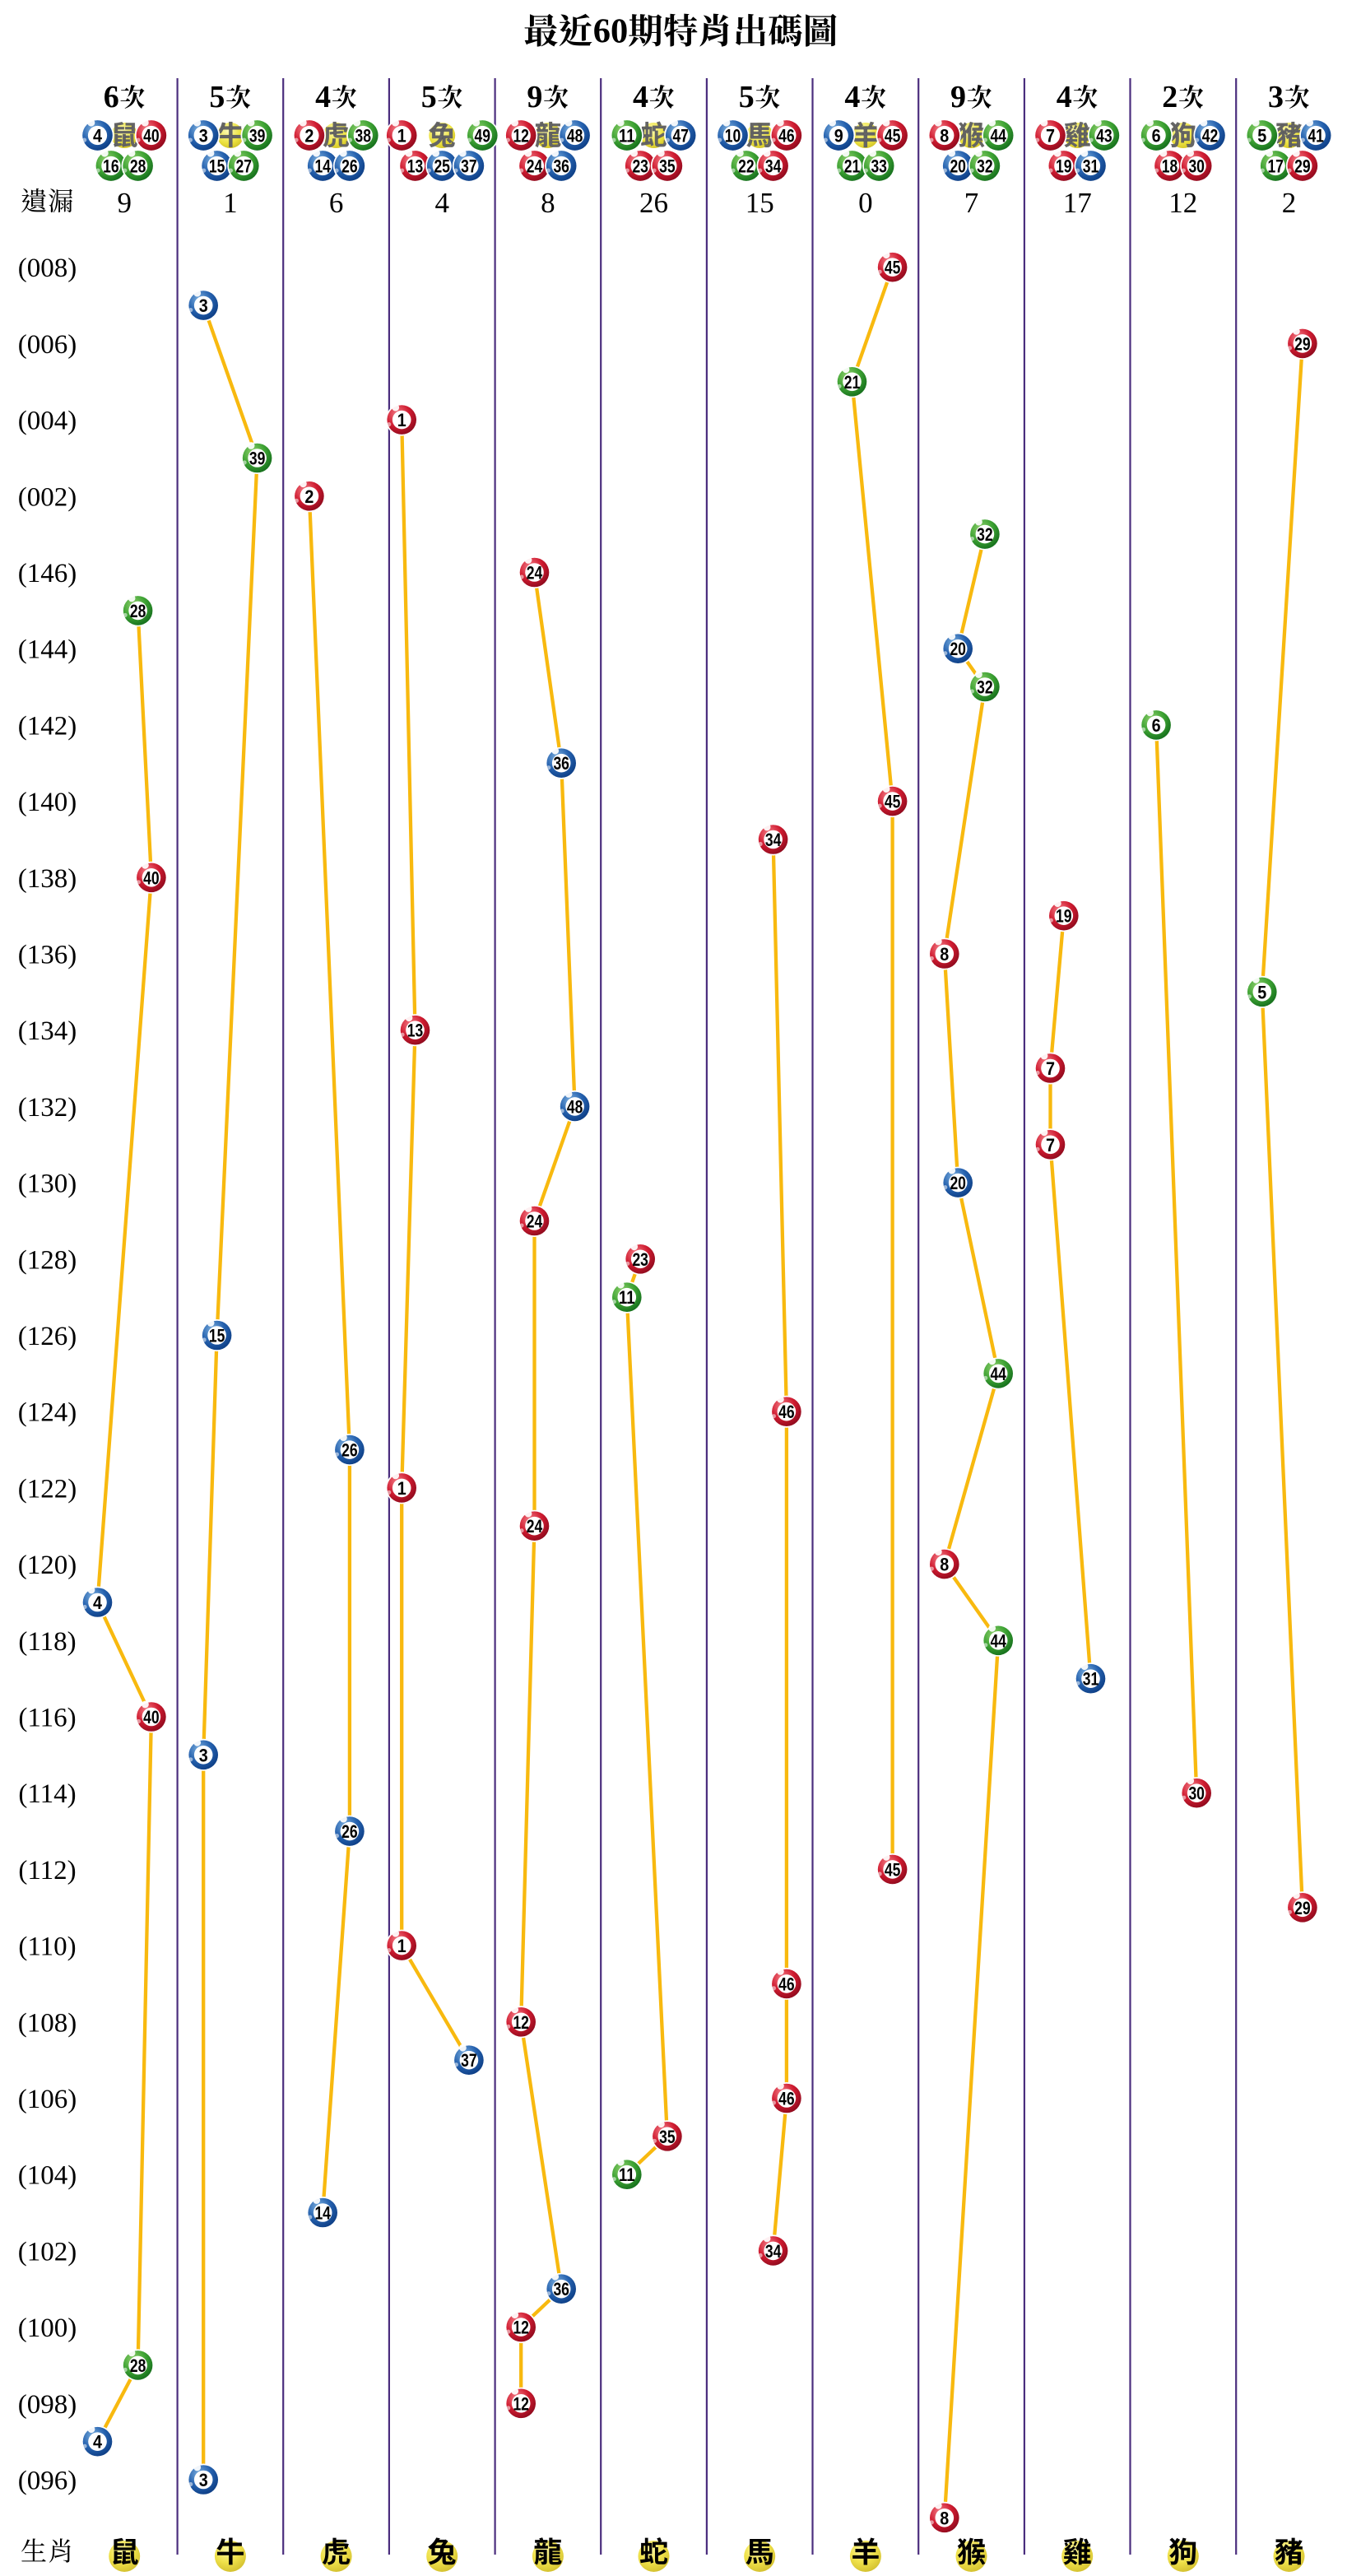  I want to click on svg-text: 44, so click(998, 136).